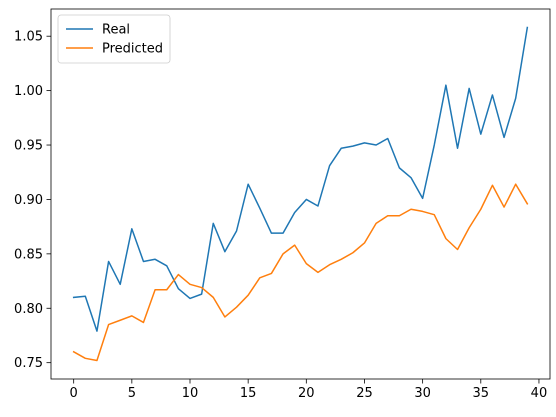 The height and width of the screenshot is (417, 556). Describe the element at coordinates (28, 309) in the screenshot. I see `y-tick-label: 0.80` at that location.